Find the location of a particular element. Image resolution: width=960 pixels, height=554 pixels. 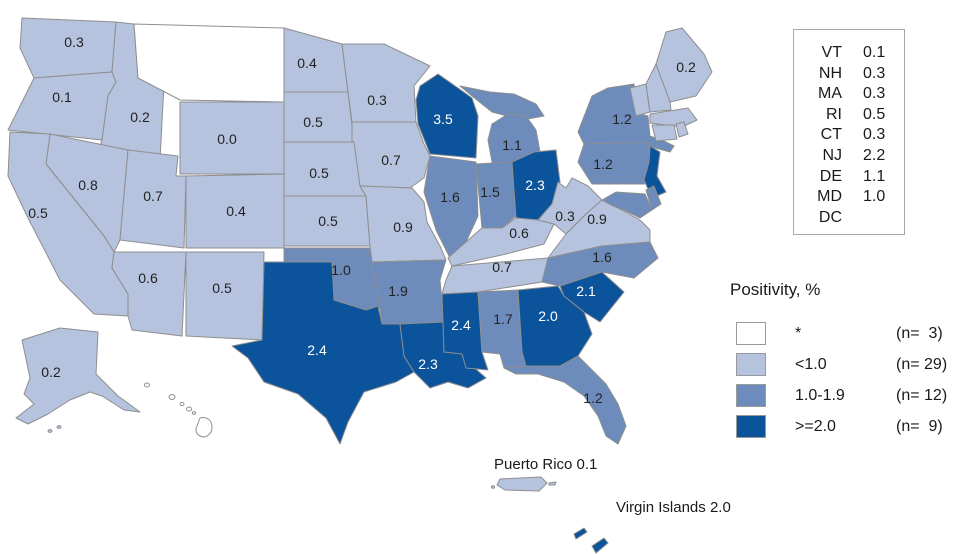

state-mo is located at coordinates (403, 224).